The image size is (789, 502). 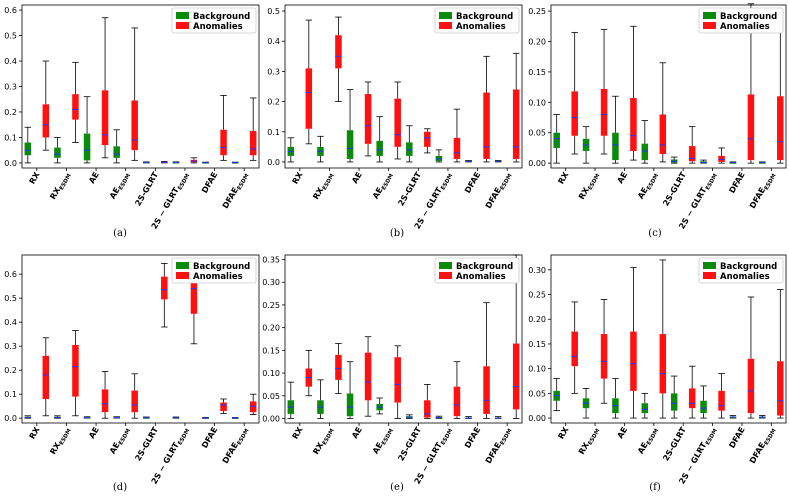 What do you see at coordinates (218, 27) in the screenshot?
I see `legend-label: Anomalies` at bounding box center [218, 27].